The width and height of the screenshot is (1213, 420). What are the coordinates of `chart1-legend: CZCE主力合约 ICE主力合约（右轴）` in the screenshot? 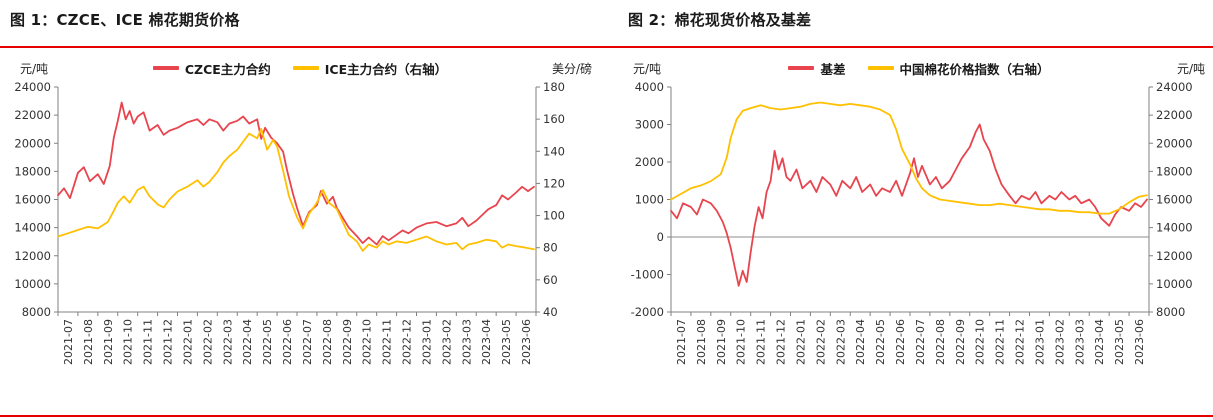 It's located at (300, 68).